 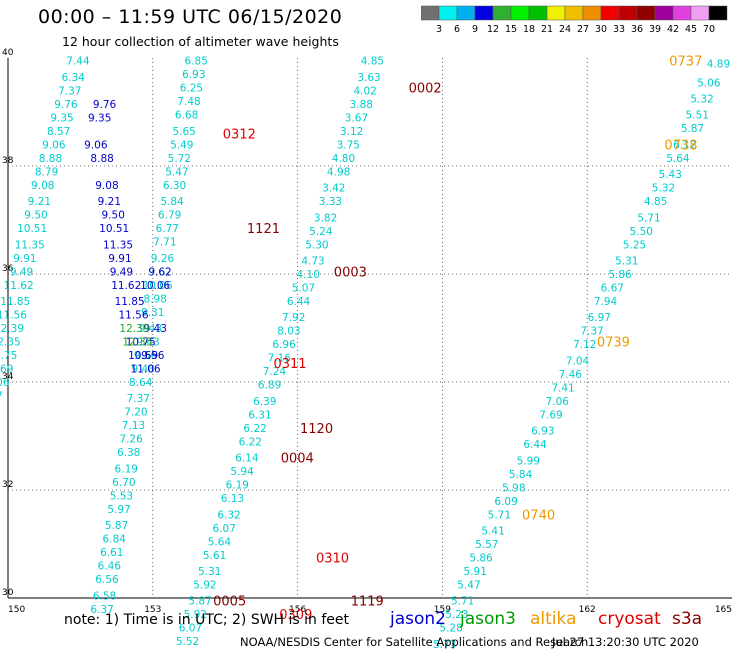 I want to click on wave-height-label: 7.46, so click(x=571, y=375).